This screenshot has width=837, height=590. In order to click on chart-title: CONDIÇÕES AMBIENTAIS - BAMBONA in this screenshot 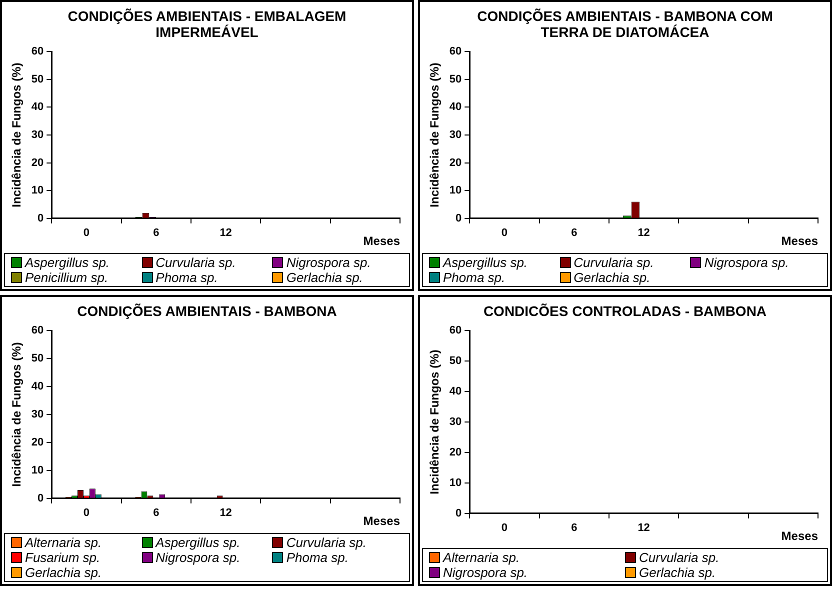, I will do `click(207, 310)`.